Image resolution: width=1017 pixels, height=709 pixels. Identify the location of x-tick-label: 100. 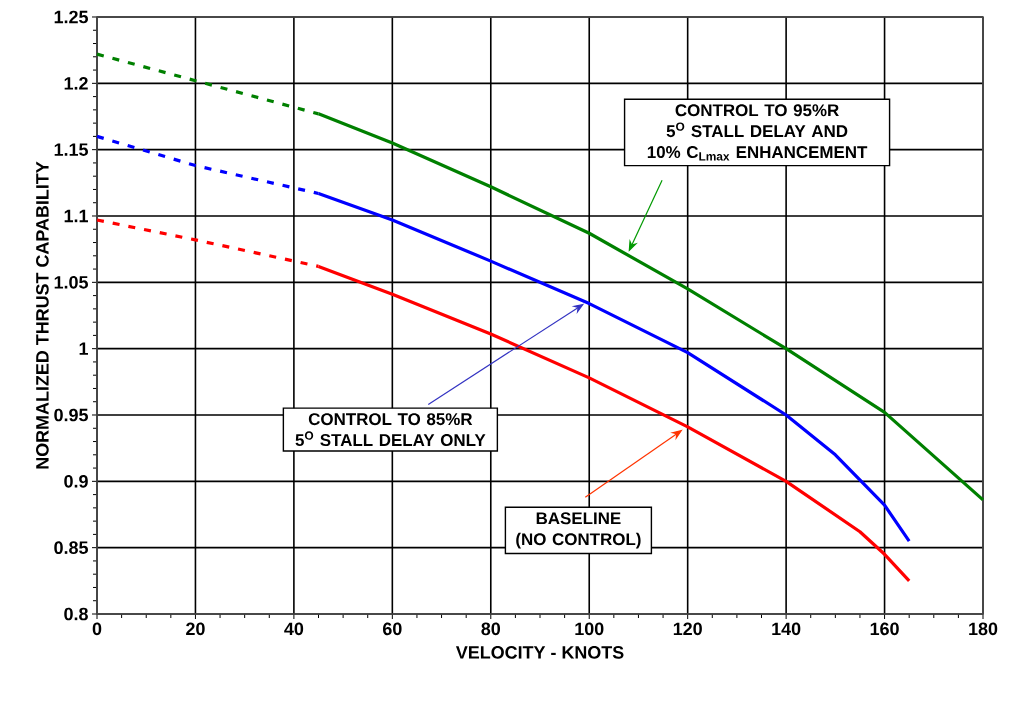
(589, 629).